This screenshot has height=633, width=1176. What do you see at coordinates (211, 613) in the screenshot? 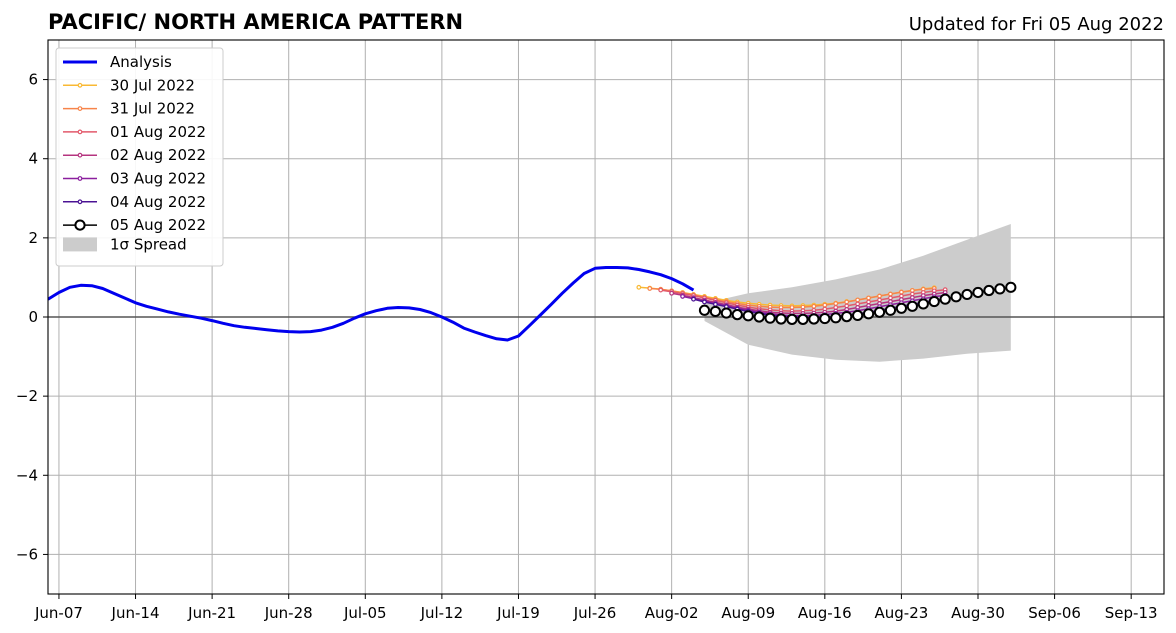
I see `x-tick-label: Jun-21` at bounding box center [211, 613].